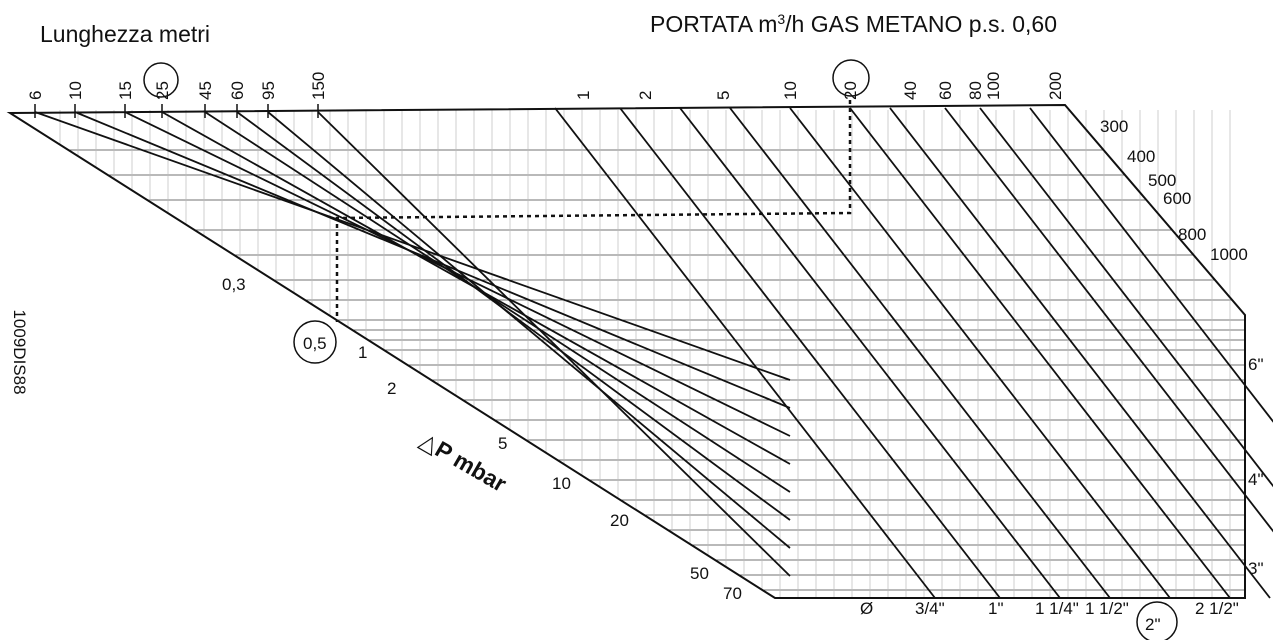  Describe the element at coordinates (975, 90) in the screenshot. I see `flow-label: 80` at that location.